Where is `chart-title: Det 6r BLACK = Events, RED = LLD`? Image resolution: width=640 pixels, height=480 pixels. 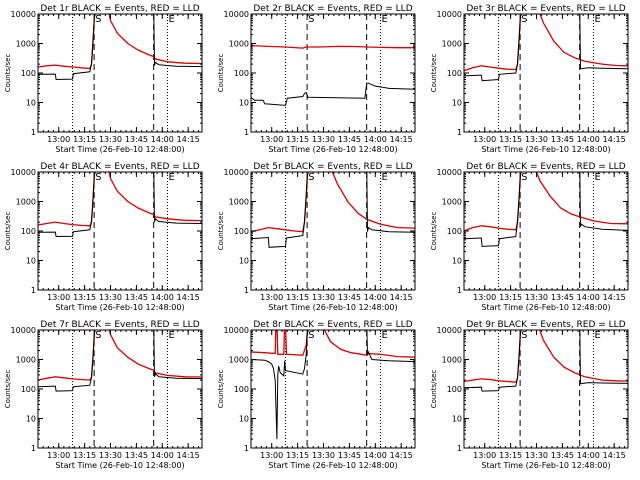 chart-title: Det 6r BLACK = Events, RED = LLD is located at coordinates (545, 167).